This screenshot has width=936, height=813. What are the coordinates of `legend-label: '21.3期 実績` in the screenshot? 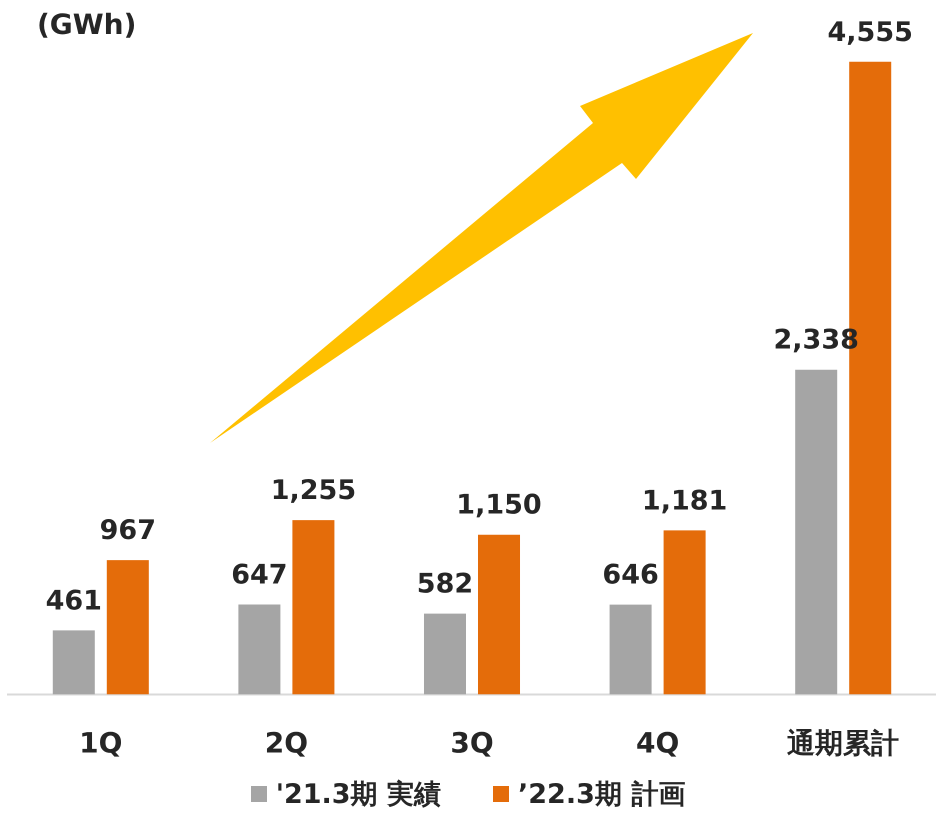 It's located at (358, 794).